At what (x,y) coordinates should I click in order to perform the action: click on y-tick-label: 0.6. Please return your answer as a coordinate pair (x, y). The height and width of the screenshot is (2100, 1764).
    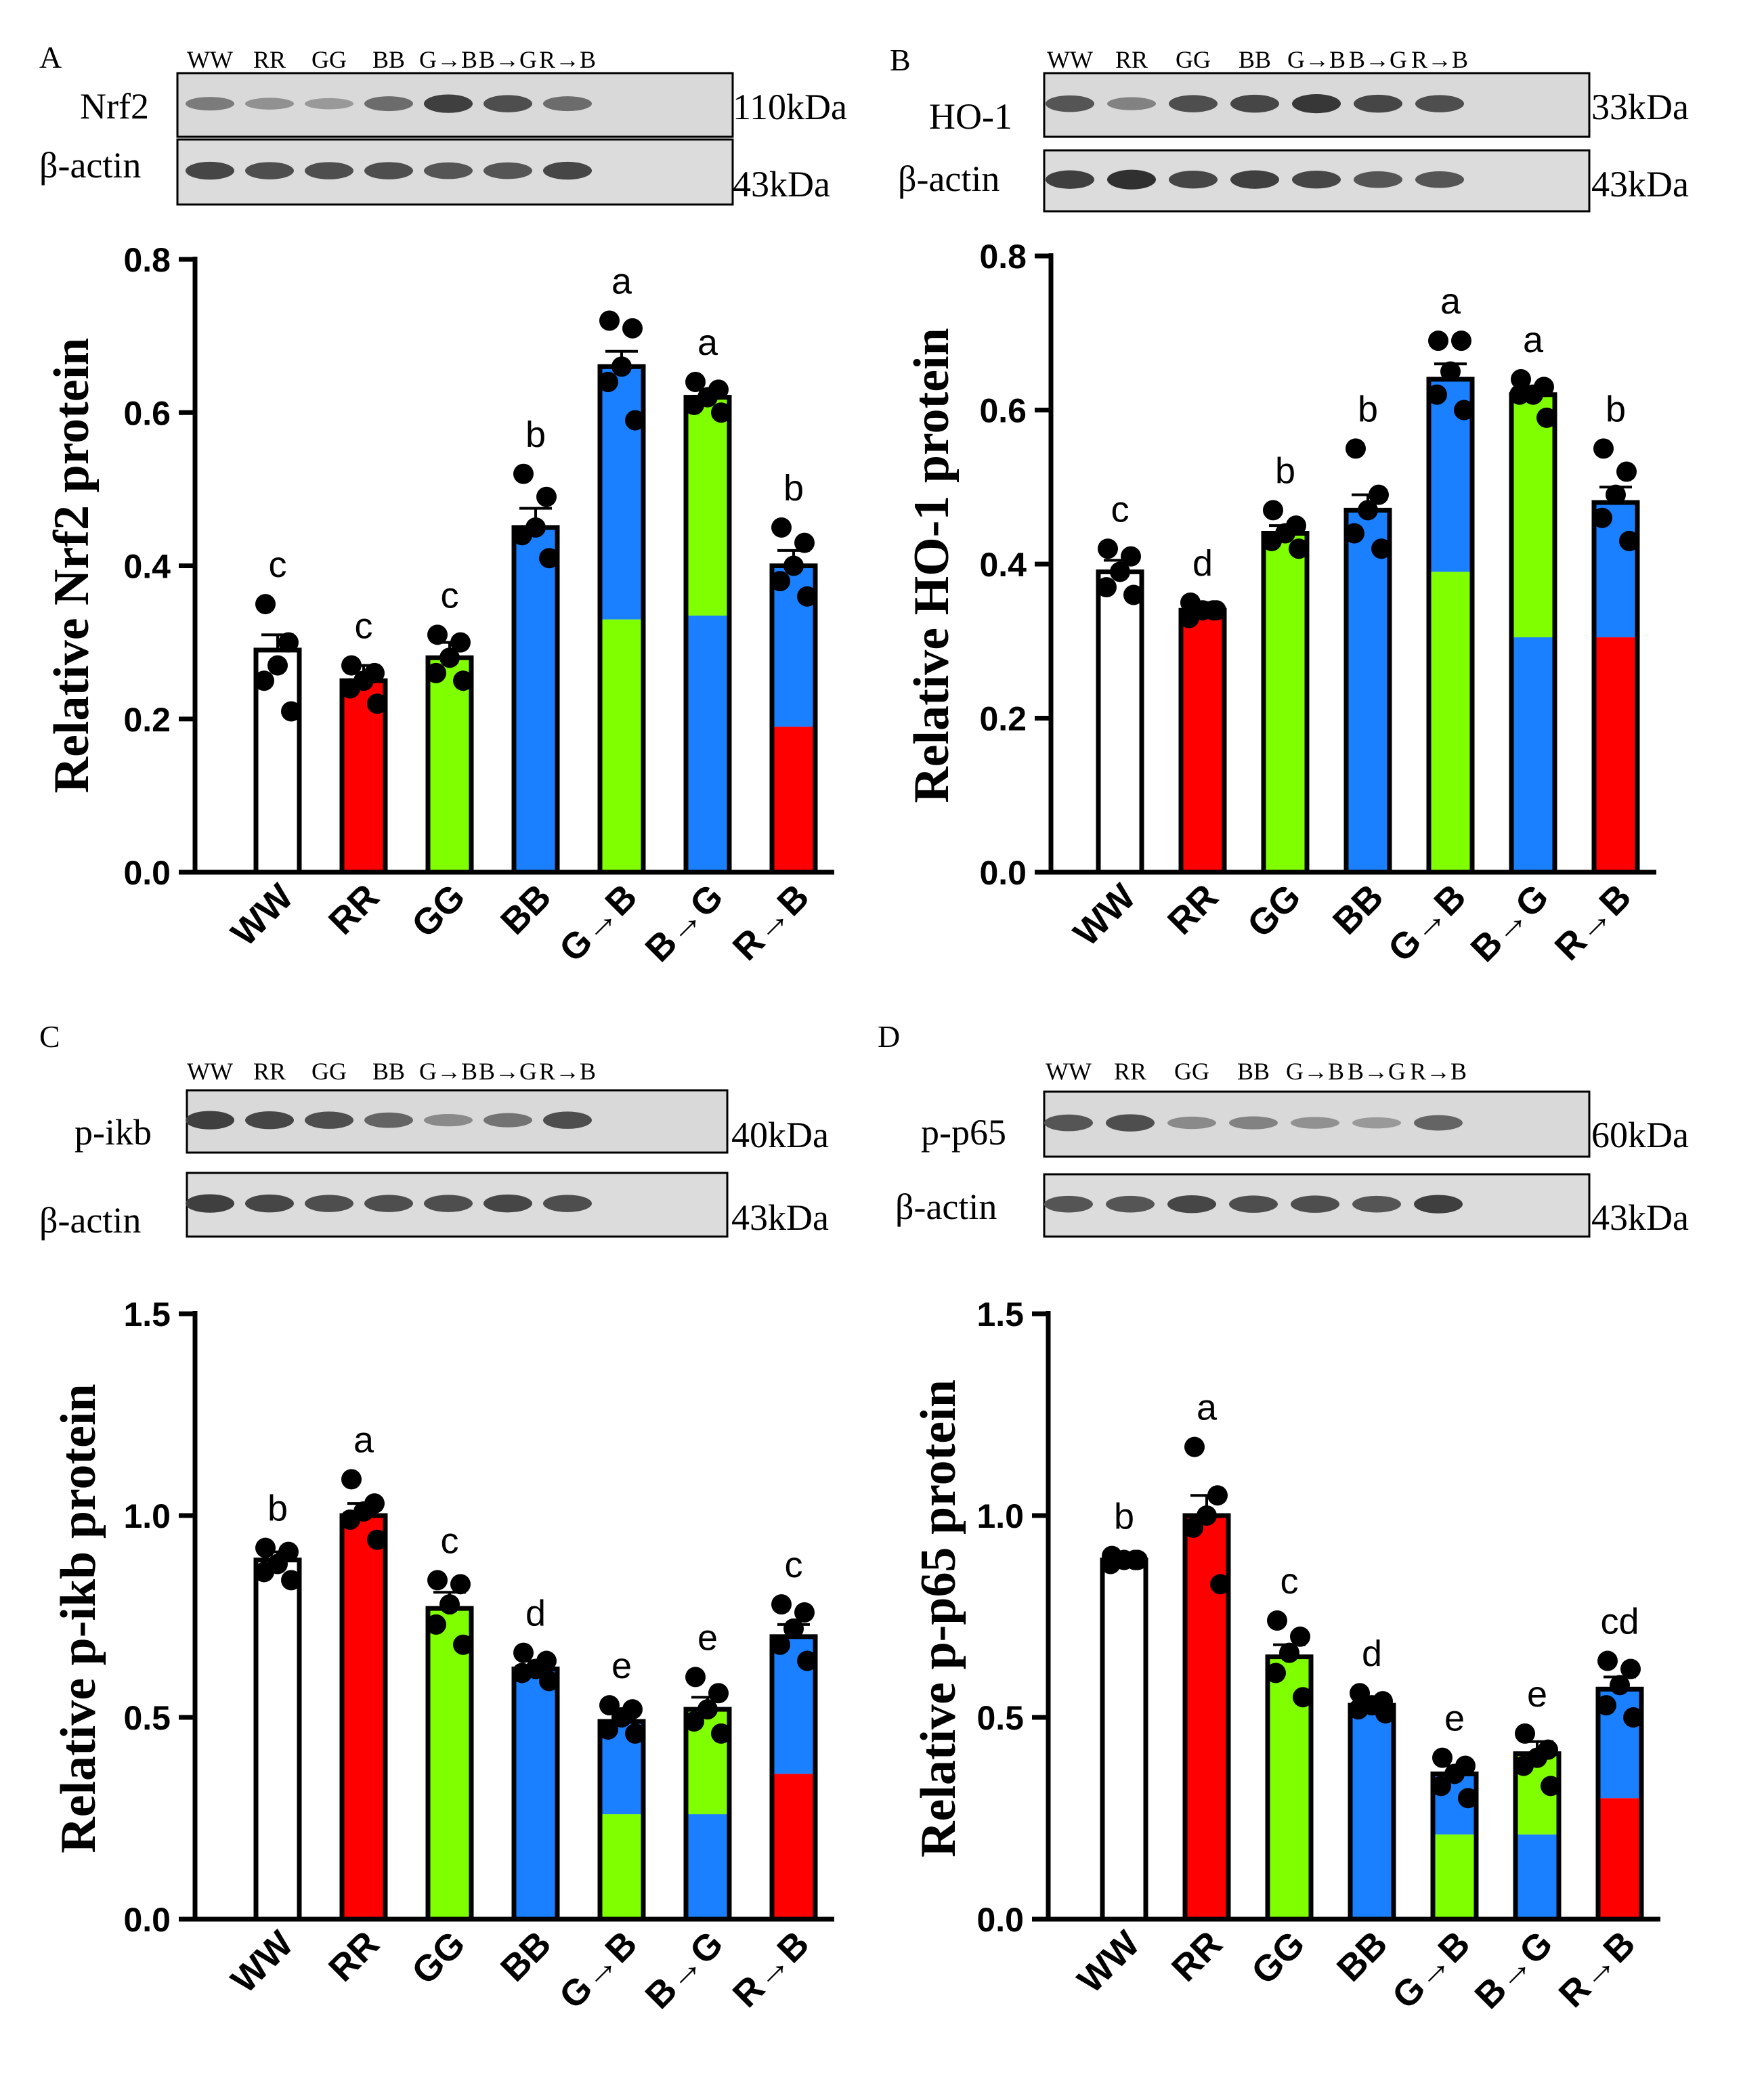
    Looking at the image, I should click on (147, 413).